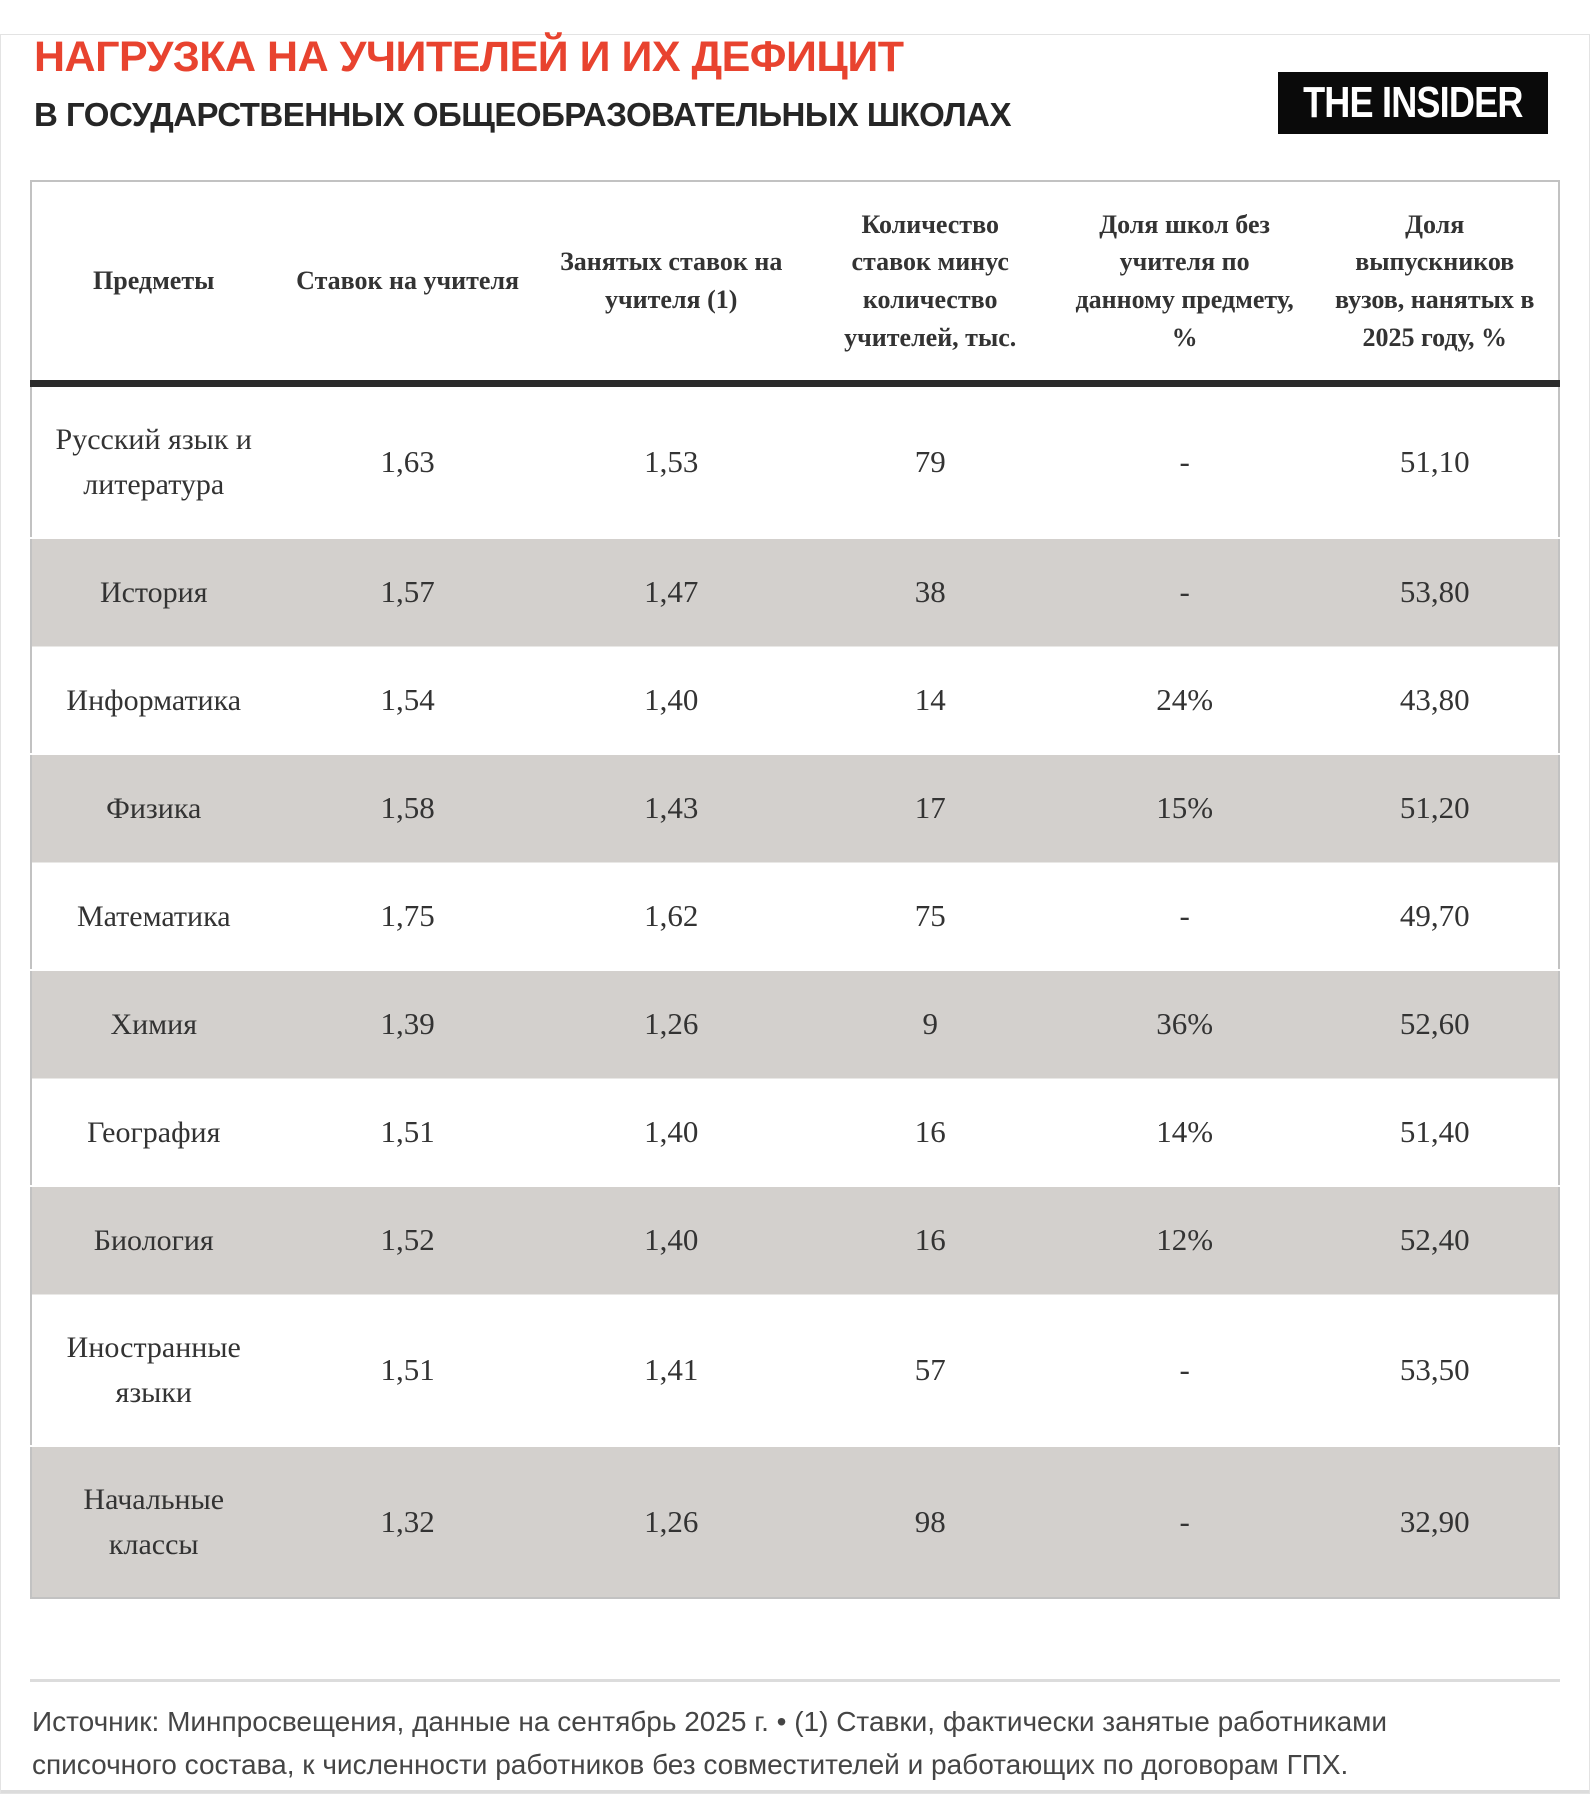 Image resolution: width=1590 pixels, height=1794 pixels. What do you see at coordinates (407, 592) in the screenshot?
I see `value-cell: 1,57` at bounding box center [407, 592].